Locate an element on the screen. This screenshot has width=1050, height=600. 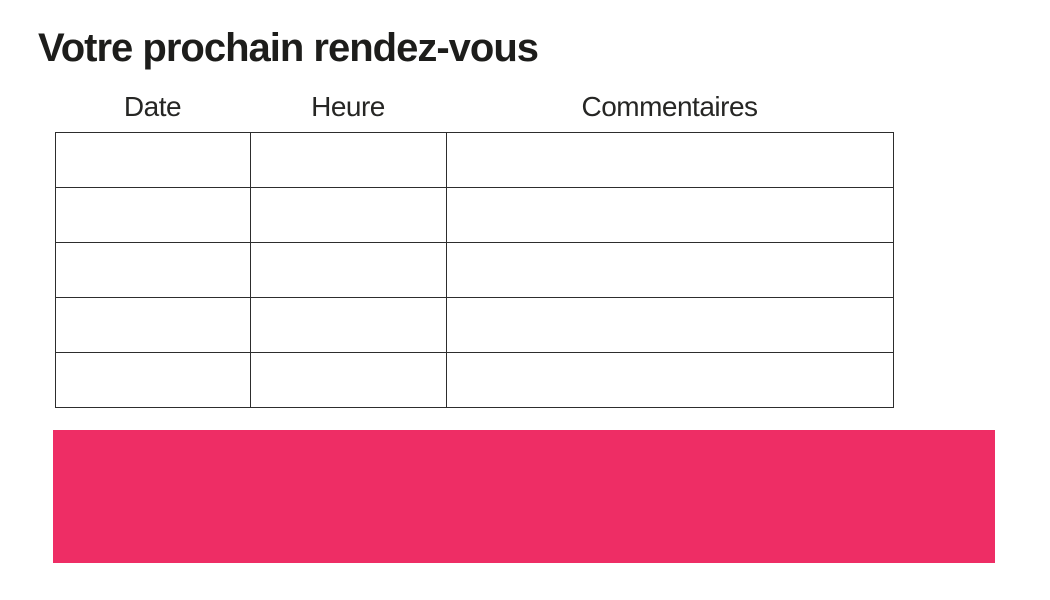
page-title: Votre prochain rendez-vous is located at coordinates (288, 48).